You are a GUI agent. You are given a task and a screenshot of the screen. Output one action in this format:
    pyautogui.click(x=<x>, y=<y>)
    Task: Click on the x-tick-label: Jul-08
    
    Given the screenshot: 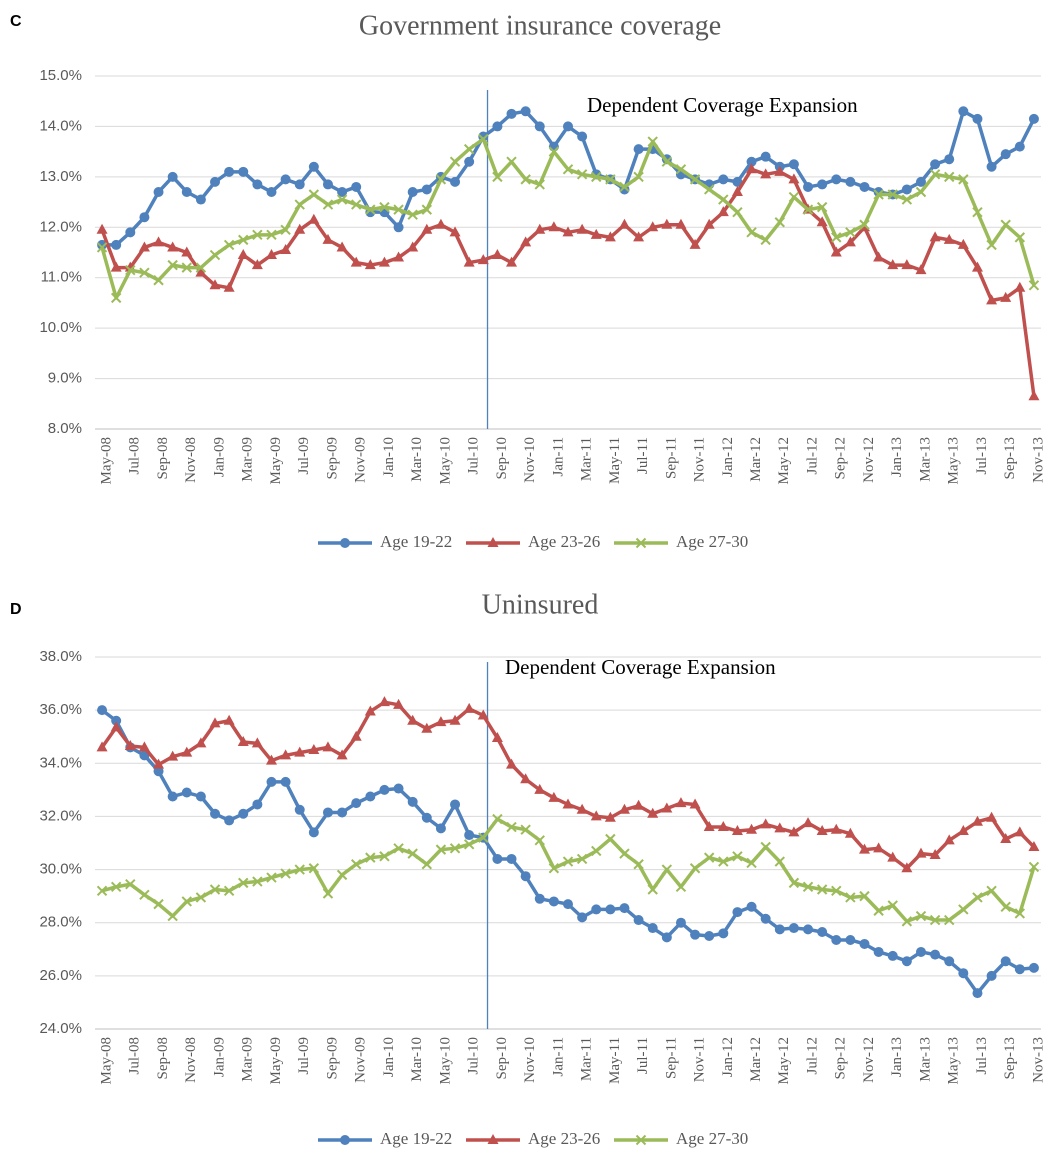 What is the action you would take?
    pyautogui.click(x=135, y=456)
    